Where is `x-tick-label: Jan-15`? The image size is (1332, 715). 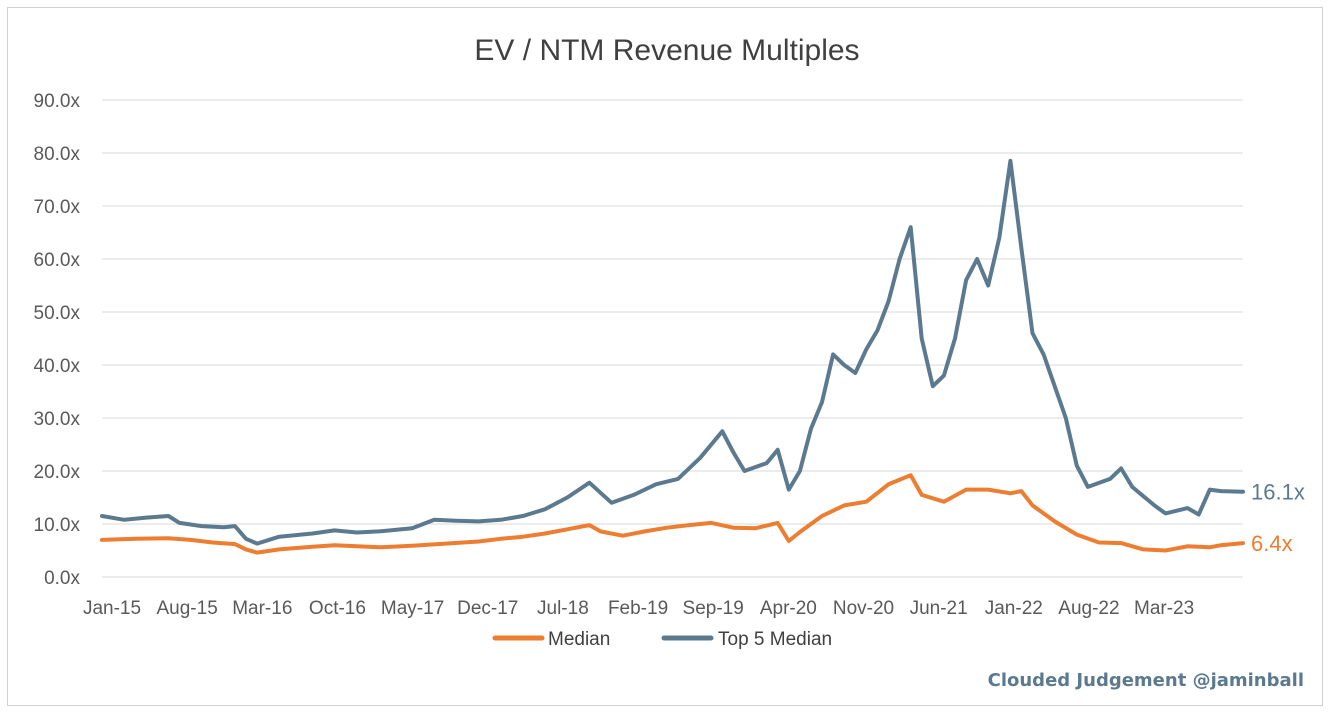
x-tick-label: Jan-15 is located at coordinates (112, 608).